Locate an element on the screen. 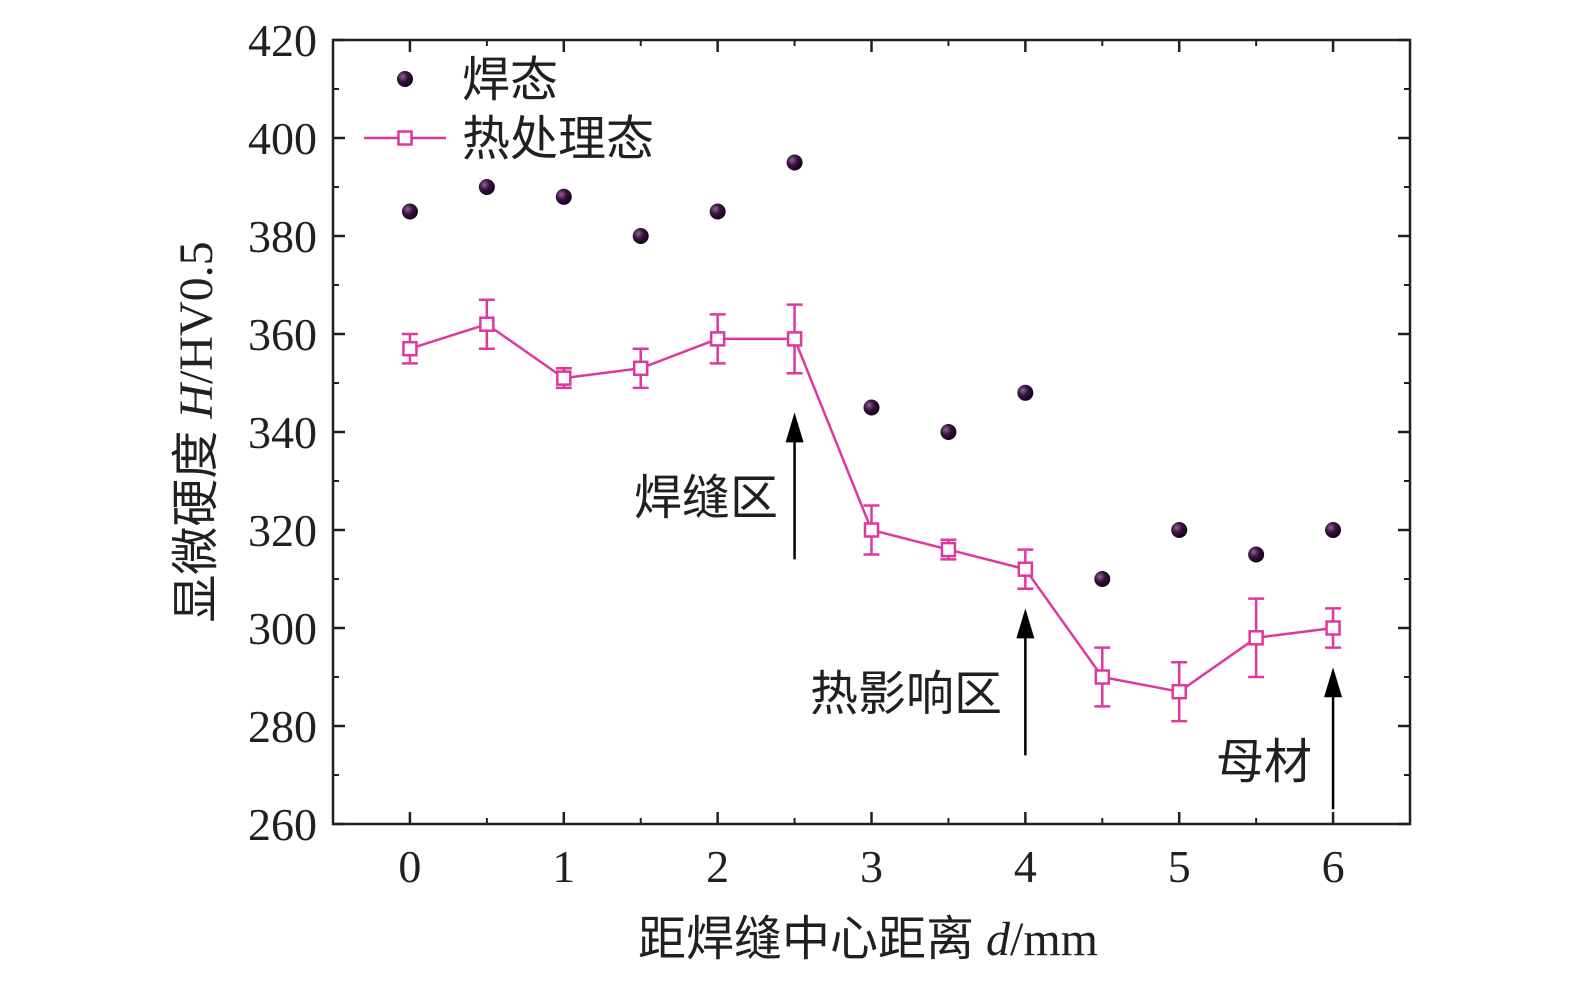  legend-label-heat-treated: 热处理态 is located at coordinates (558, 139).